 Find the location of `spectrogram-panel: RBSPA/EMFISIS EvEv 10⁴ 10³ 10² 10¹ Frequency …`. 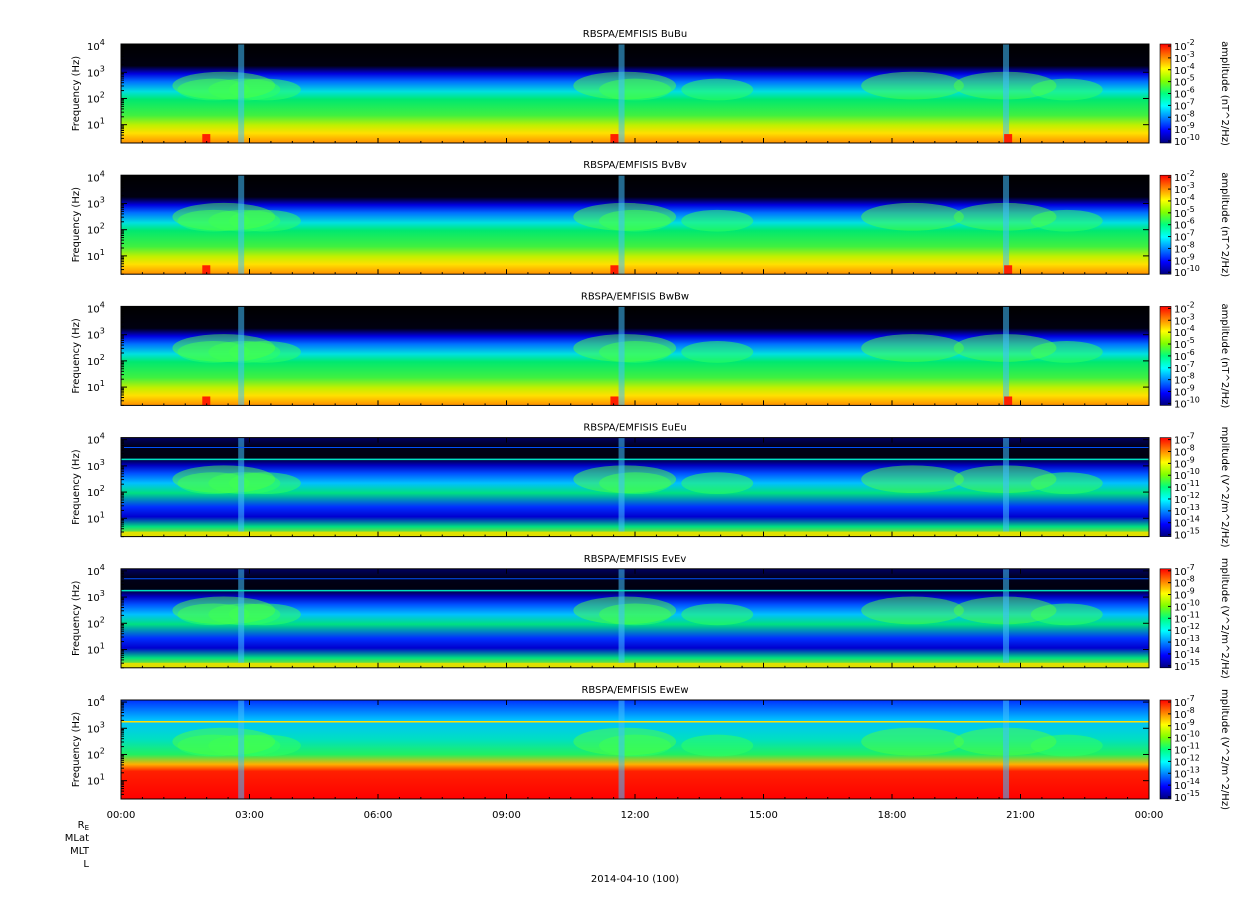

spectrogram-panel: RBSPA/EMFISIS EvEv 10⁴ 10³ 10² 10¹ Frequency … is located at coordinates (650, 616).